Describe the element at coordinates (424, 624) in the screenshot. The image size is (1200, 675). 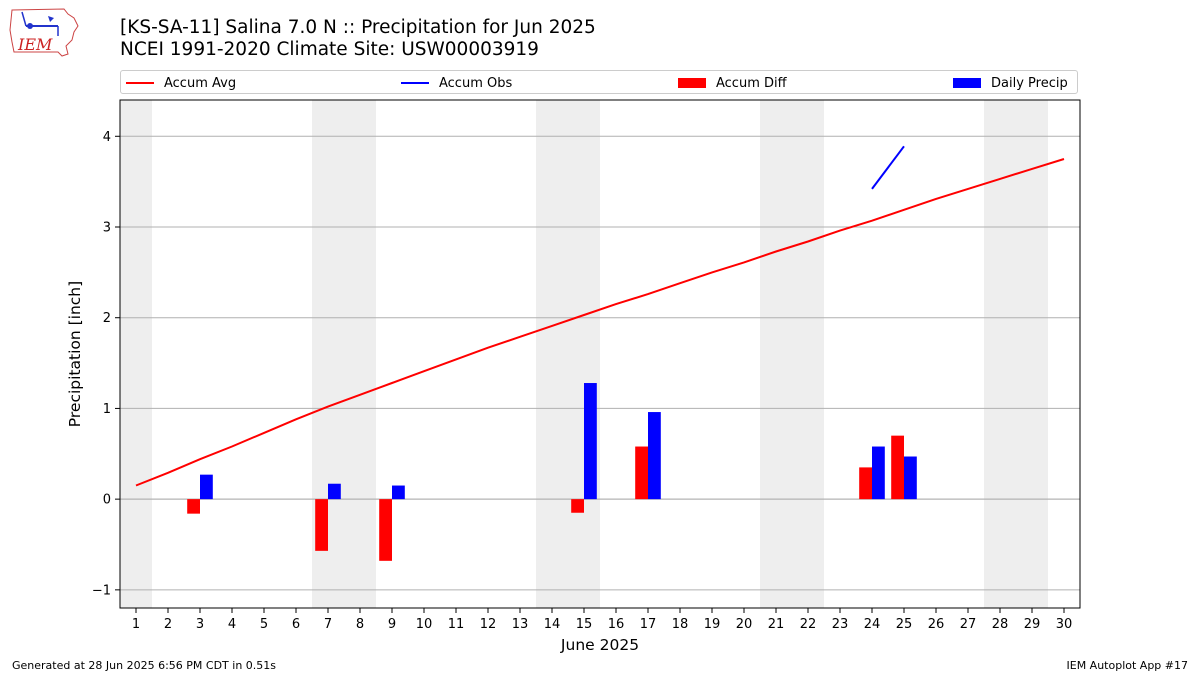
I see `x-tick-label-10: 10` at that location.